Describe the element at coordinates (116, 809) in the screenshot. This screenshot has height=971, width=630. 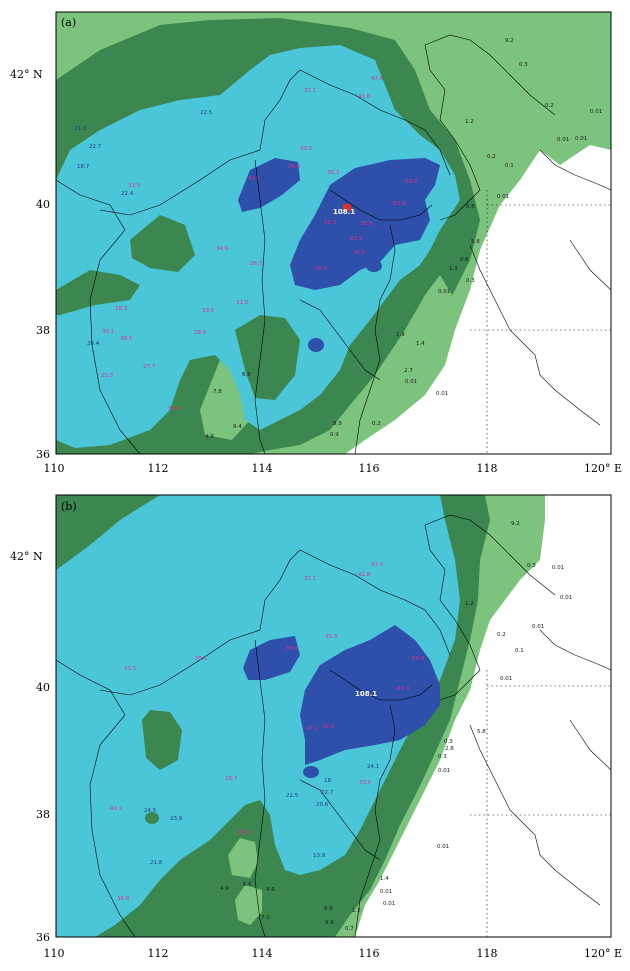
I see `panel-b-station-value: 40.2` at that location.